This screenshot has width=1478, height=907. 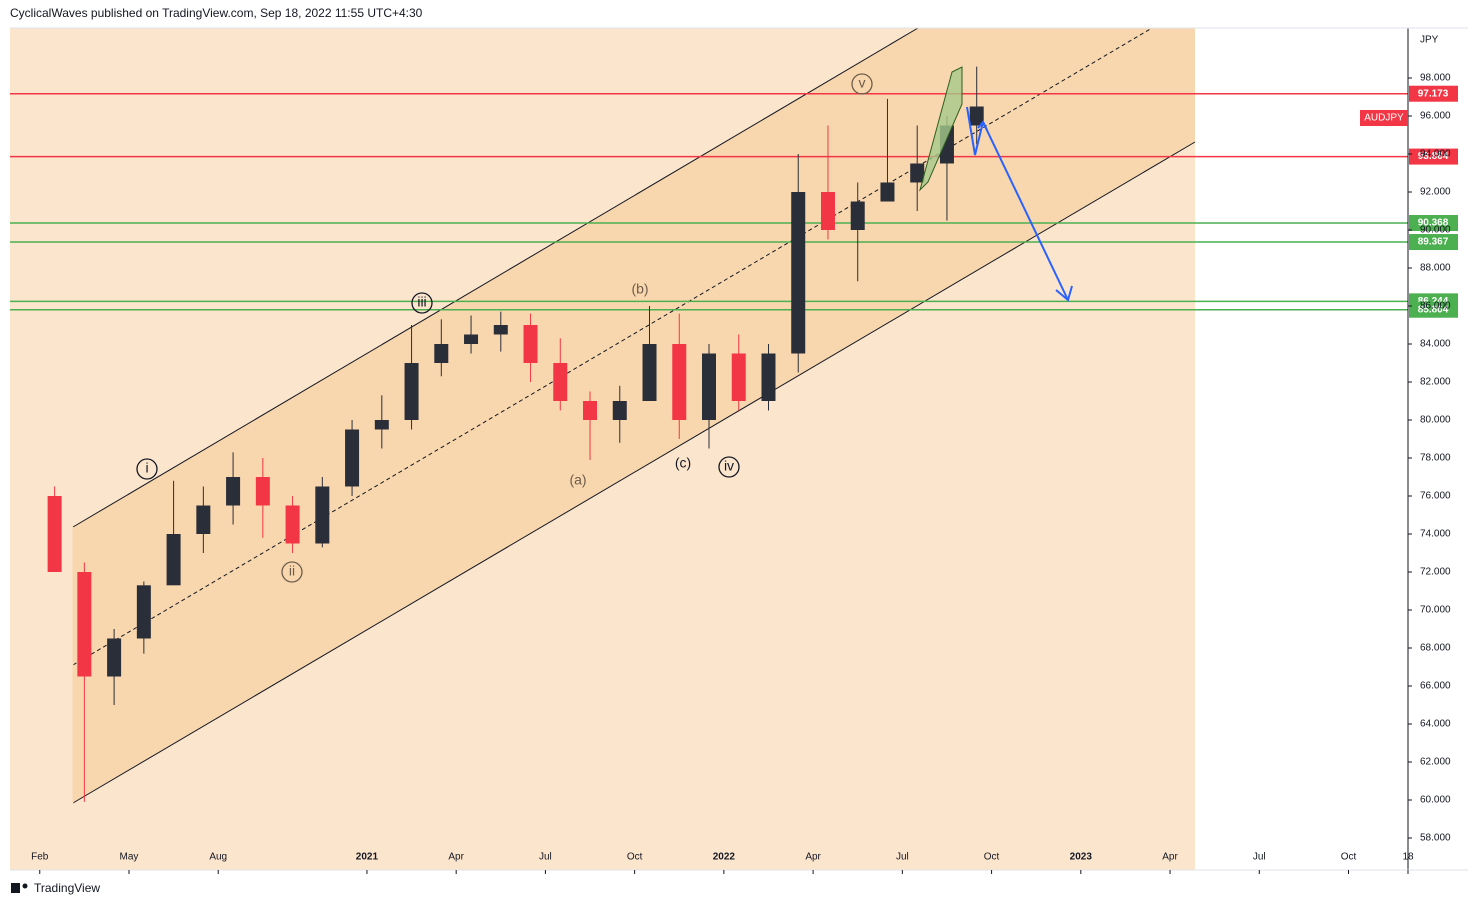 I want to click on x-tick-label: 2021, so click(x=367, y=857).